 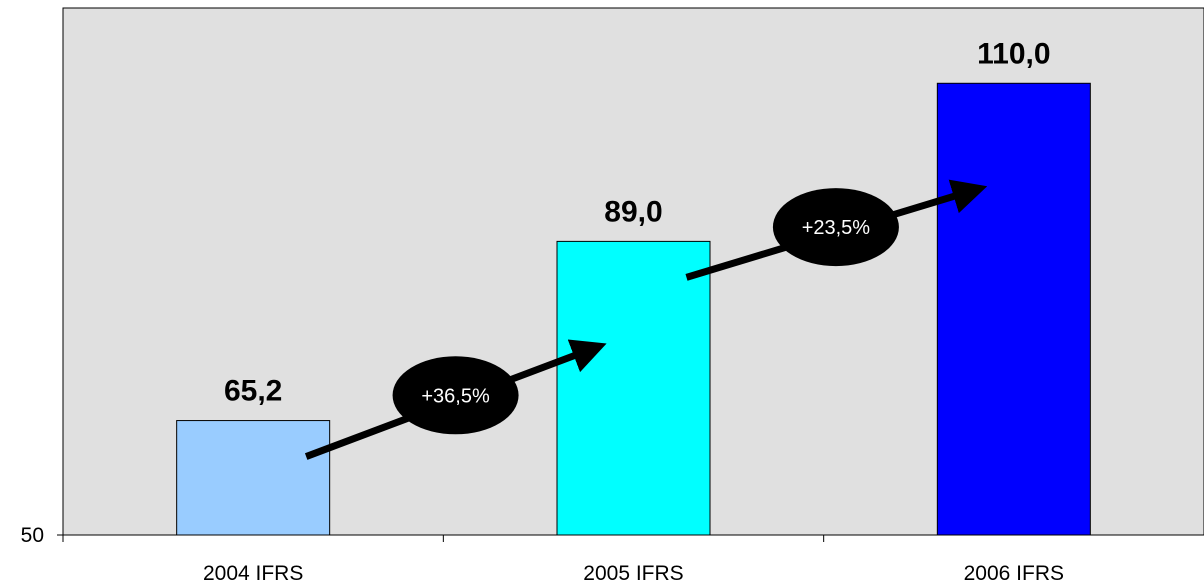 I want to click on growth-label: +36,5%, so click(x=455, y=396).